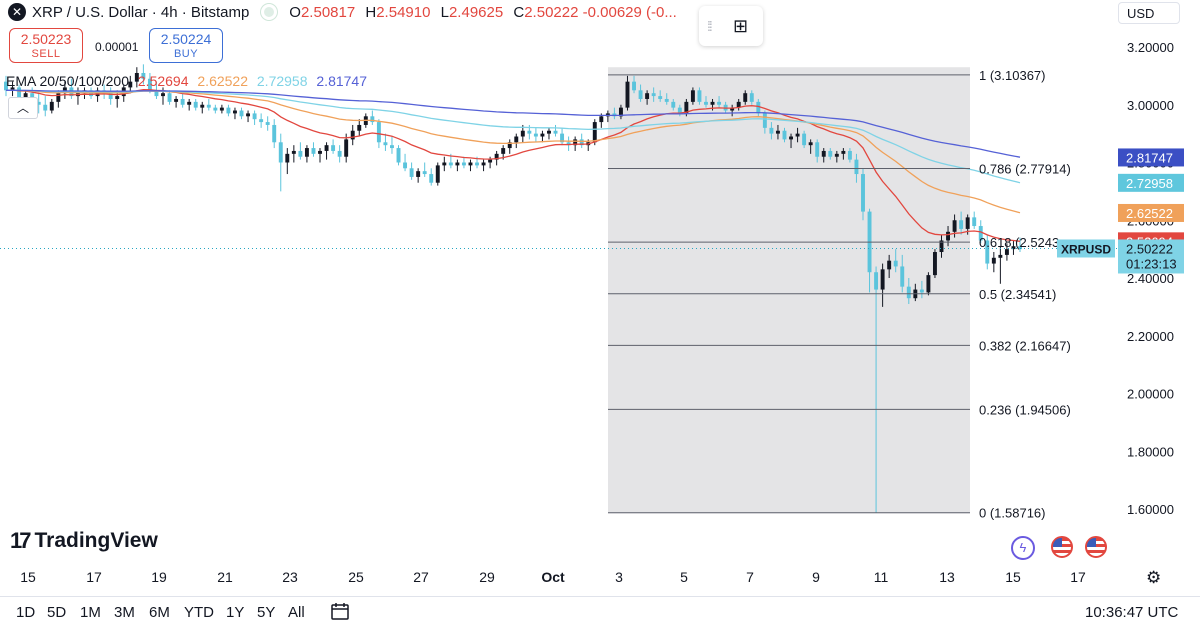  Describe the element at coordinates (117, 47) in the screenshot. I see `spread-value: 0.00001` at that location.